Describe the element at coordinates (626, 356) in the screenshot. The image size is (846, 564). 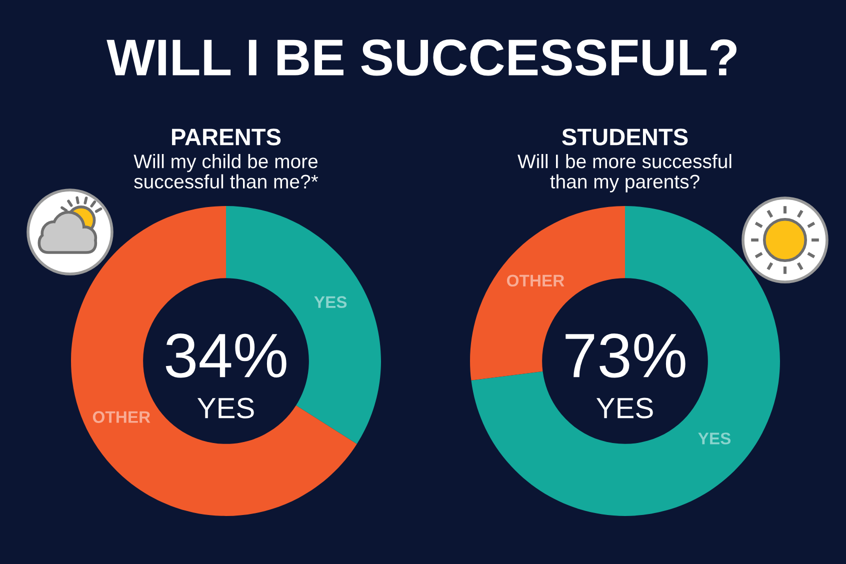
I see `text: 73%` at that location.